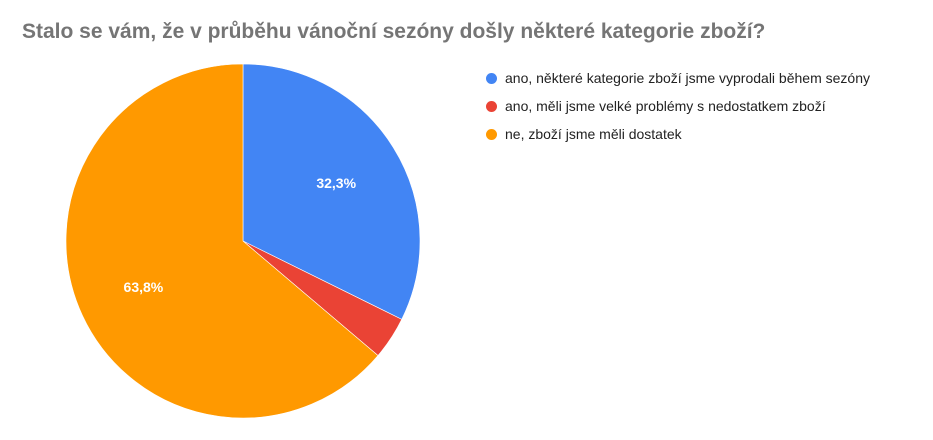  I want to click on legend-item-2: ne, zboží jsme měli dostatek, so click(678, 134).